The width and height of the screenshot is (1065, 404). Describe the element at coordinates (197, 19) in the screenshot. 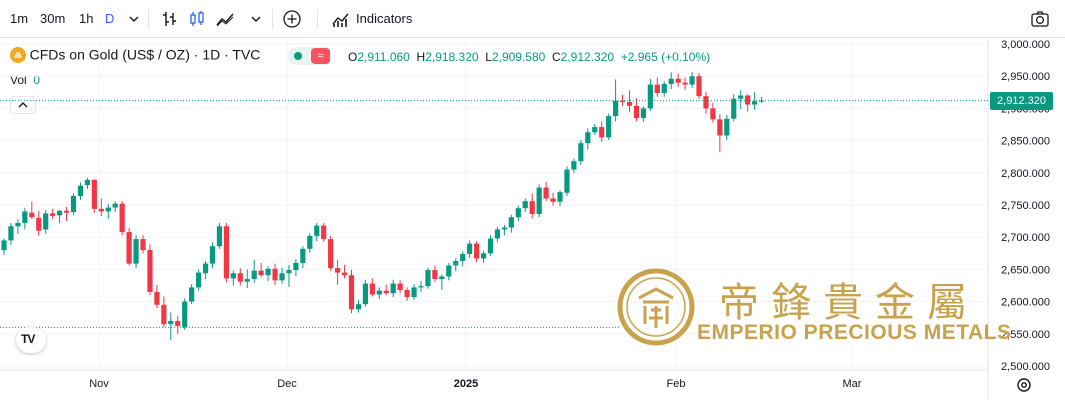

I see `candles-icon` at that location.